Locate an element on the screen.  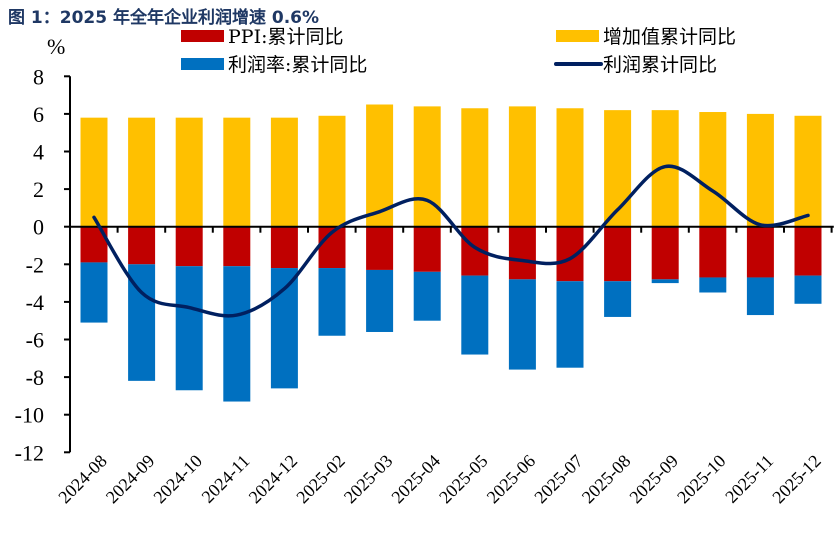
y-tick-label: -4 is located at coordinates (35, 302).